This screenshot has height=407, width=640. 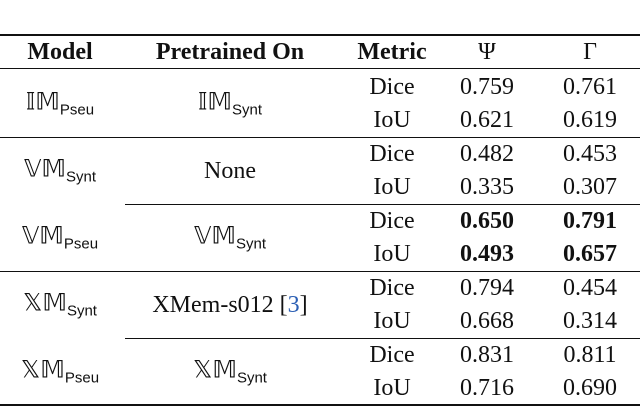 I want to click on header-text: Γ, so click(x=590, y=52).